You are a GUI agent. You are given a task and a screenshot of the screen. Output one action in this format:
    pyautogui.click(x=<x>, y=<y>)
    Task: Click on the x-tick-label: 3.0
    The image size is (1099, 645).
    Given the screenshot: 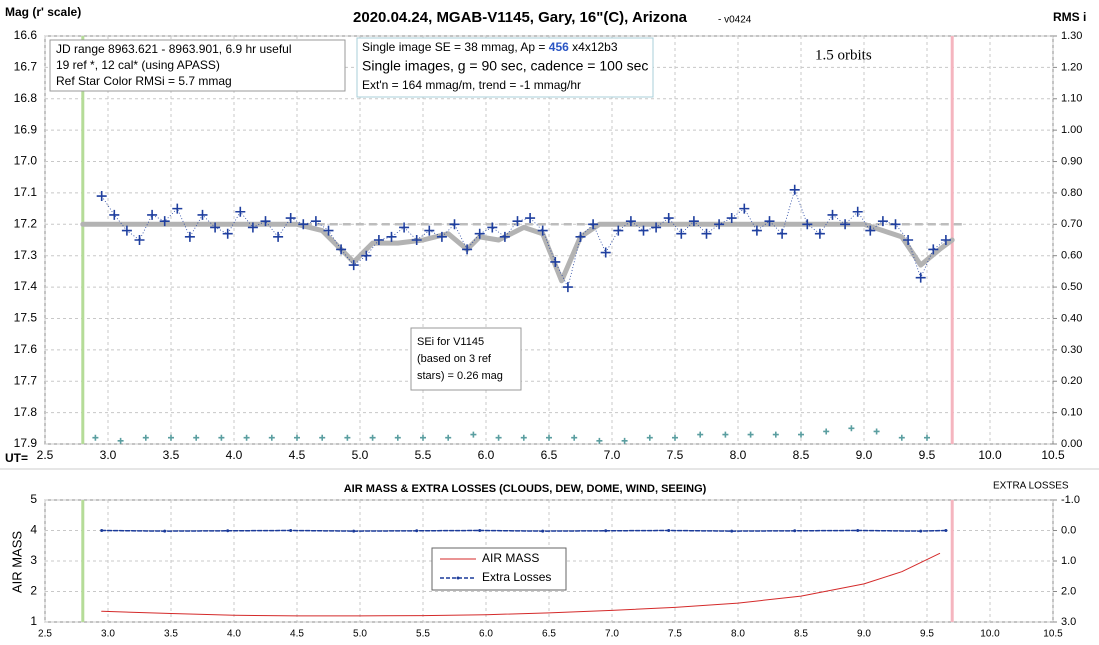 What is the action you would take?
    pyautogui.click(x=108, y=634)
    